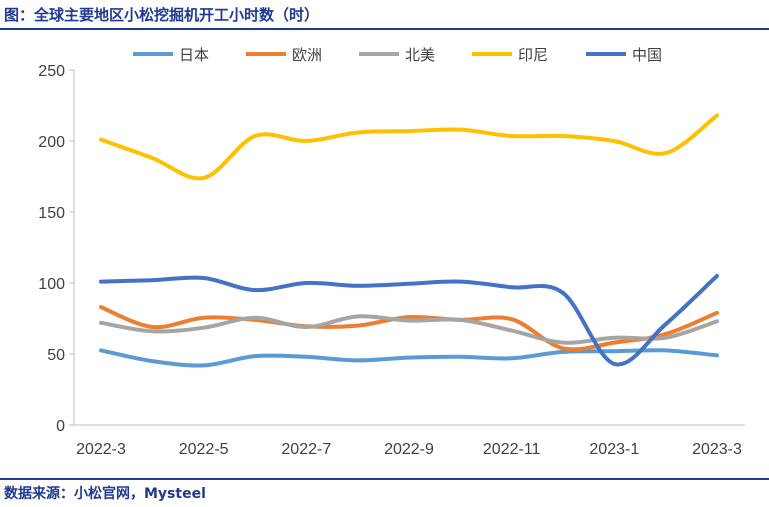  Describe the element at coordinates (307, 55) in the screenshot. I see `legend-label: 欧洲` at that location.